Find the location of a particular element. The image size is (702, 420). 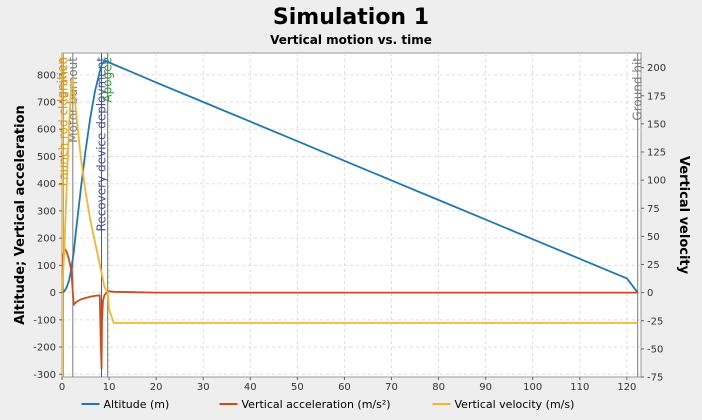

x-tick-label: 60 is located at coordinates (344, 387).